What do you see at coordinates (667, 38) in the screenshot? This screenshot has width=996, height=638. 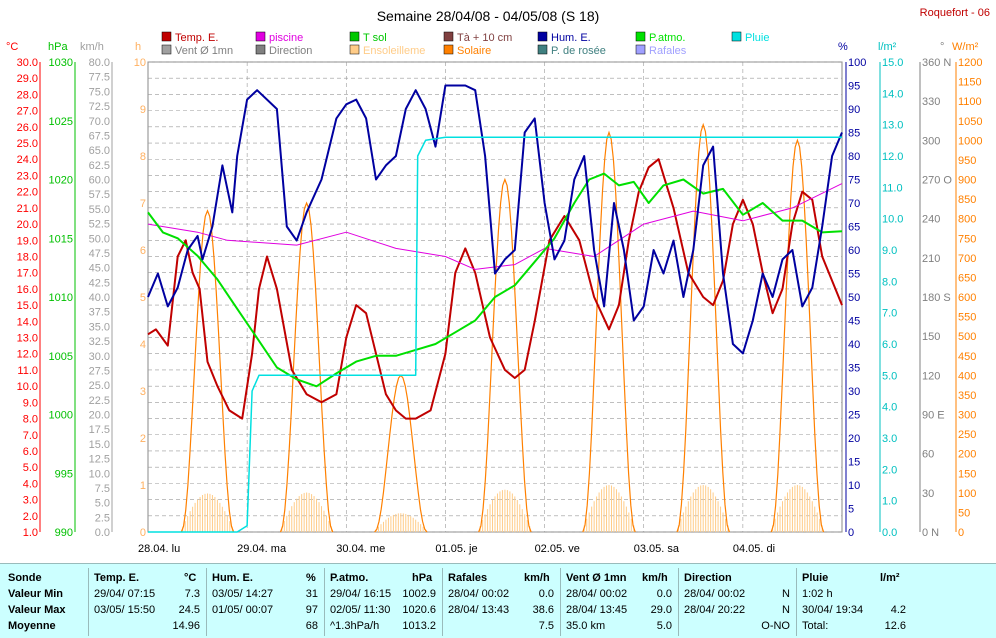 I see `legend-label: P.atmo.` at bounding box center [667, 38].